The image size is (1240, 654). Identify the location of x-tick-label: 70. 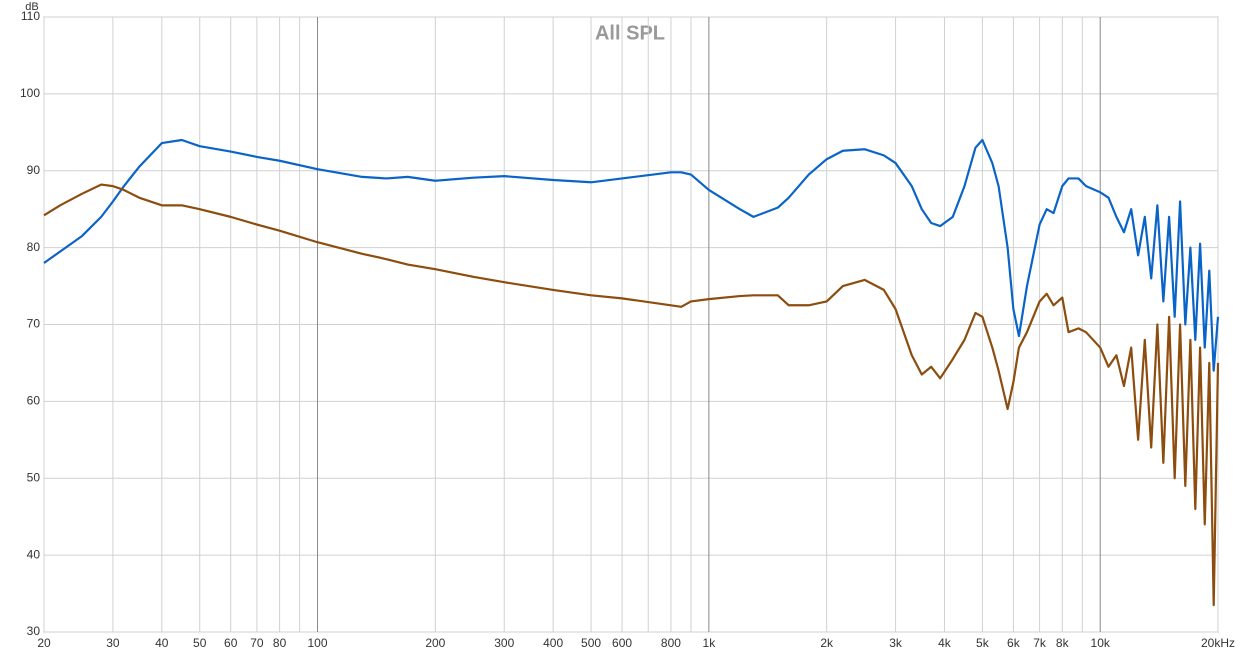
(257, 643).